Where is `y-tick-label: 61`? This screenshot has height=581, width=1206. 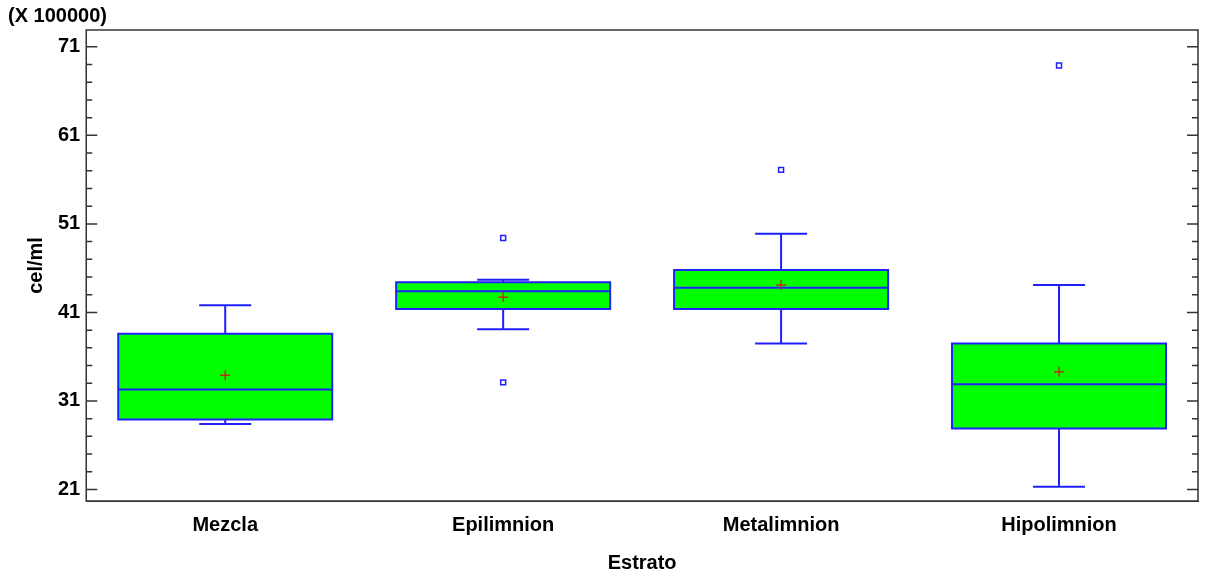 y-tick-label: 61 is located at coordinates (69, 133).